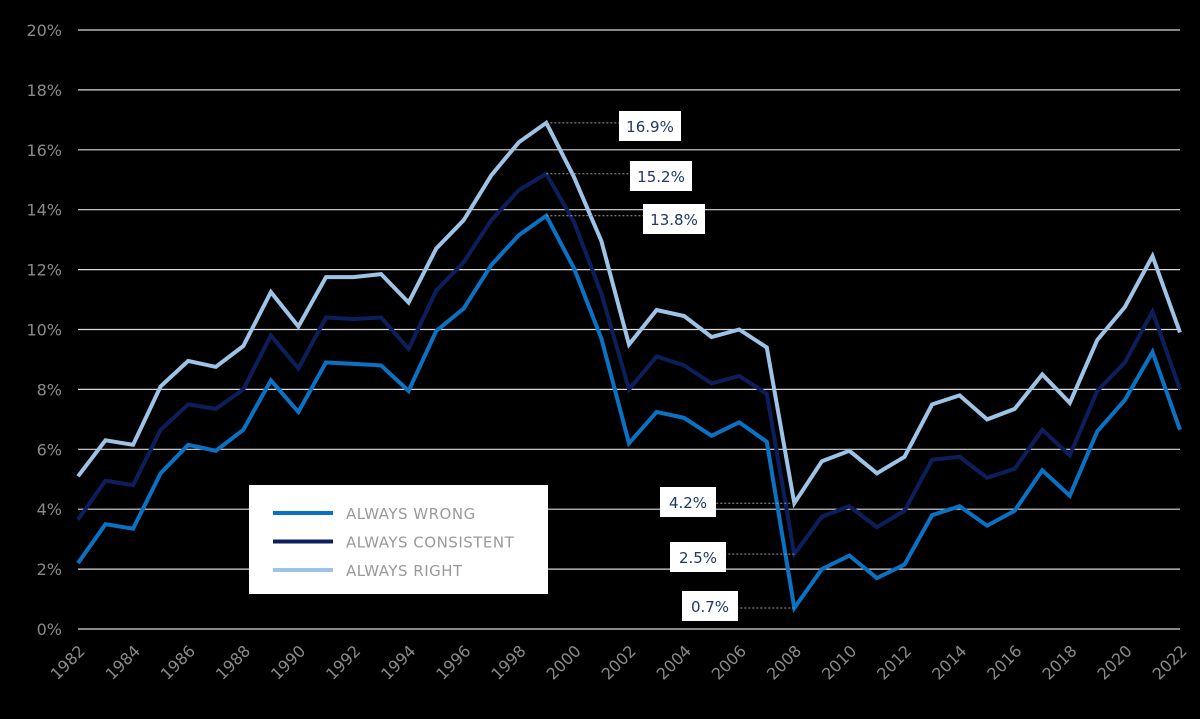 This screenshot has width=1200, height=719. What do you see at coordinates (784, 662) in the screenshot?
I see `x-tick-label: 2008` at bounding box center [784, 662].